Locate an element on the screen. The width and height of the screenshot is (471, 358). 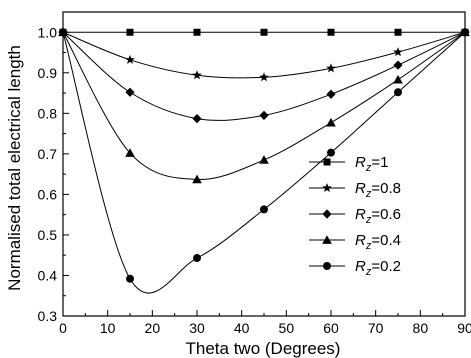
y-tick-label: 0.7 is located at coordinates (48, 154).